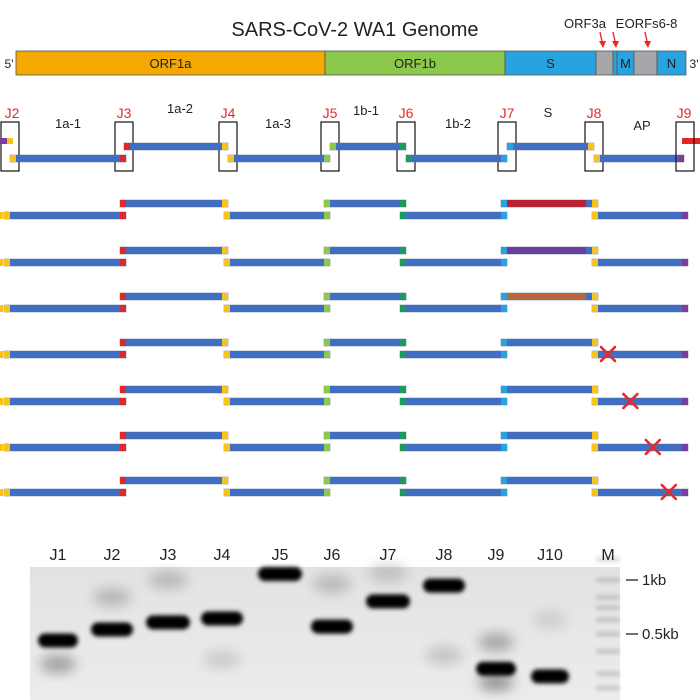  I want to click on callout-arrowhead, so click(647, 44).